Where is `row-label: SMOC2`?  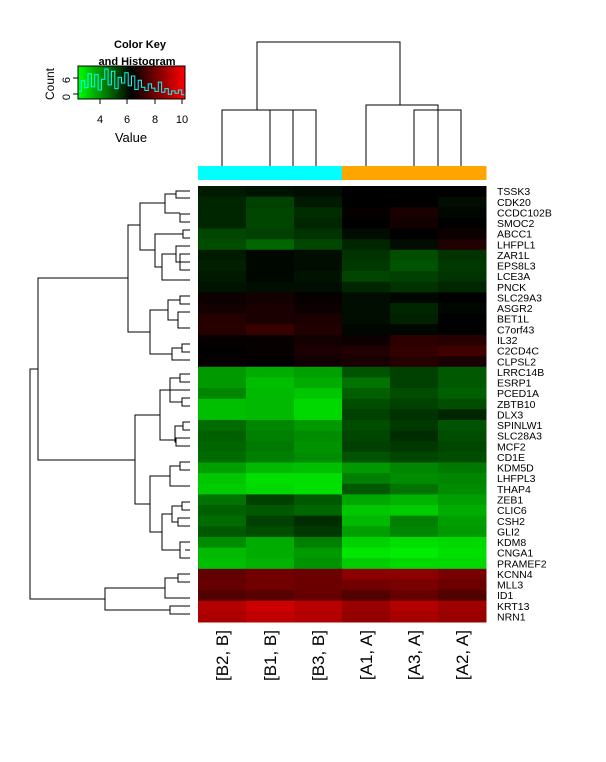 row-label: SMOC2 is located at coordinates (516, 224).